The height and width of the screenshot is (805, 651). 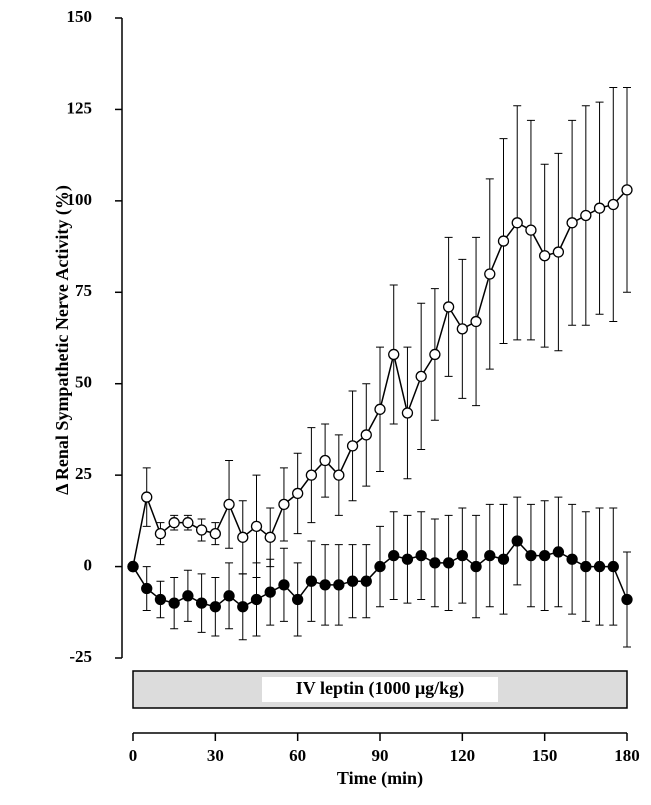 I want to click on y-tick-label: 125, so click(x=80, y=107).